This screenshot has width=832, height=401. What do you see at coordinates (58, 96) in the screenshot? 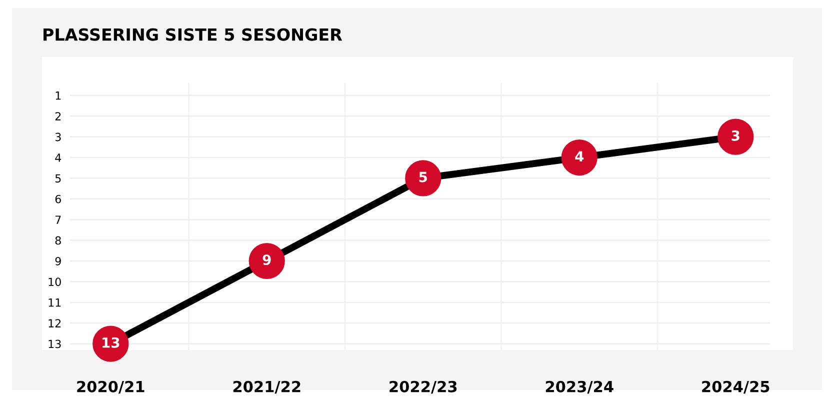
I see `y-tick-label: 1` at bounding box center [58, 96].